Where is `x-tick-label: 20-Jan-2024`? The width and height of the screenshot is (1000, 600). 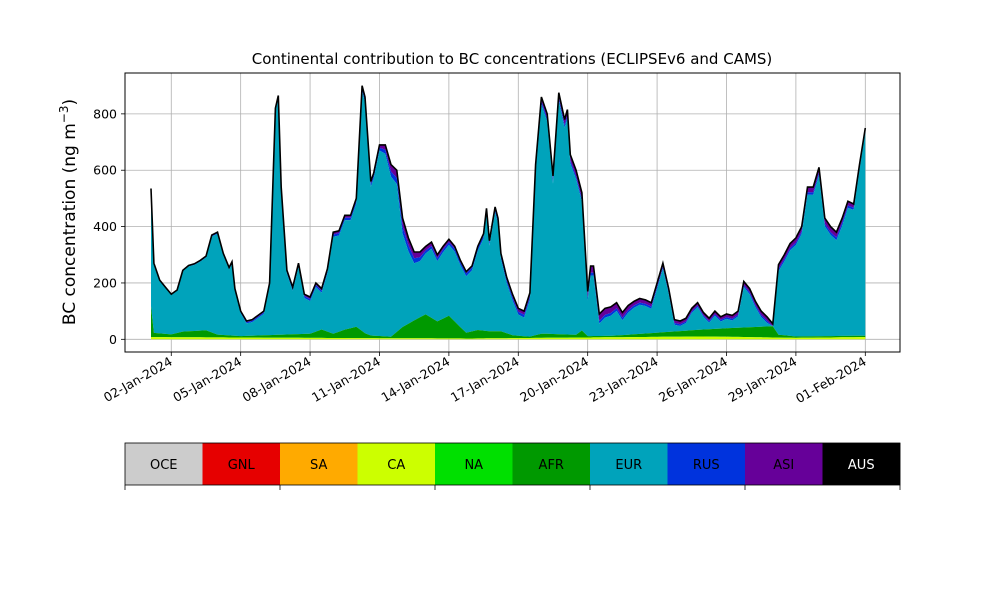
x-tick-label: 20-Jan-2024 is located at coordinates (554, 379).